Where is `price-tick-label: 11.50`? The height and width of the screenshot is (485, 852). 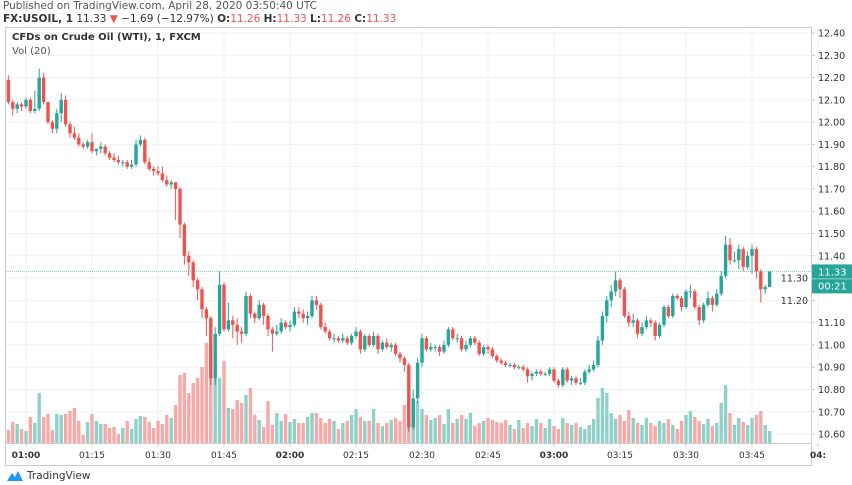 price-tick-label: 11.50 is located at coordinates (831, 234).